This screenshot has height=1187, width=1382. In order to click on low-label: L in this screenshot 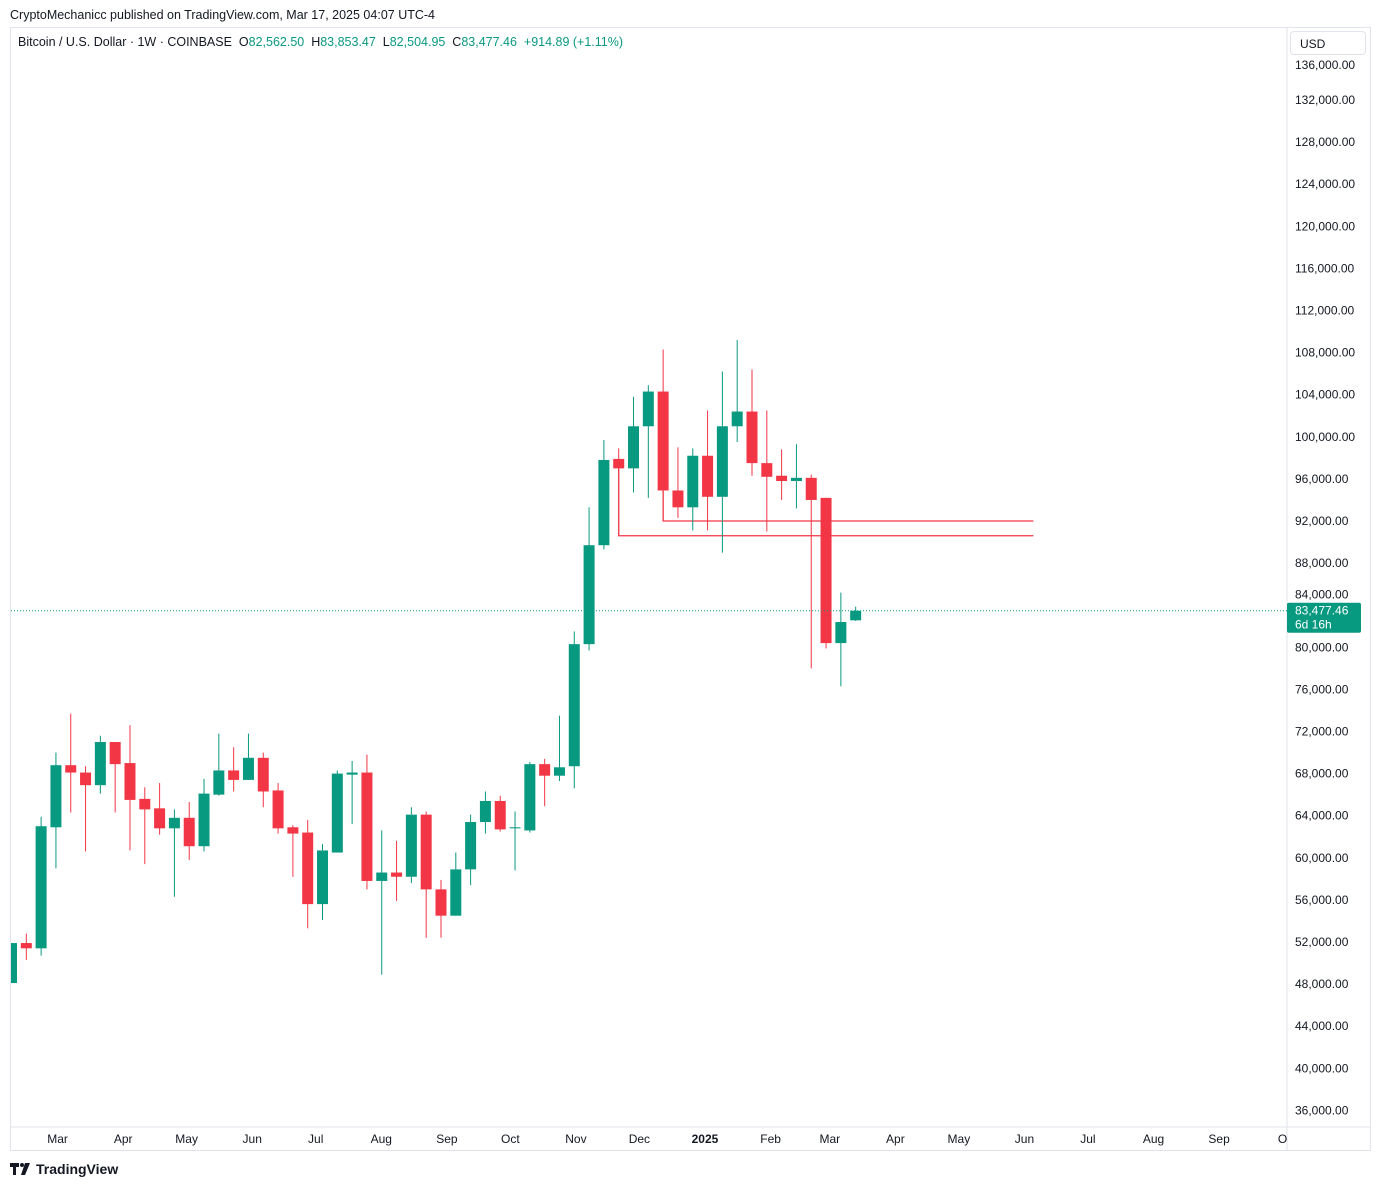, I will do `click(386, 42)`.